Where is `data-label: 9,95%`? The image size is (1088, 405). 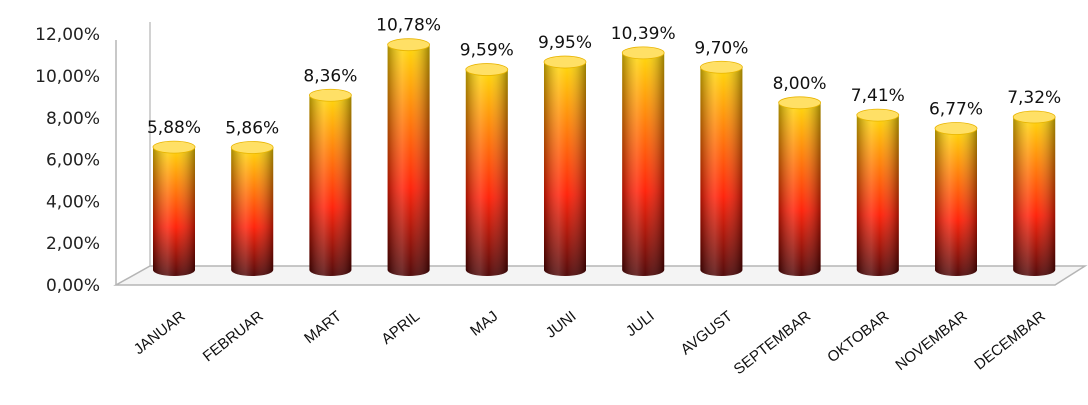 data-label: 9,95% is located at coordinates (565, 43).